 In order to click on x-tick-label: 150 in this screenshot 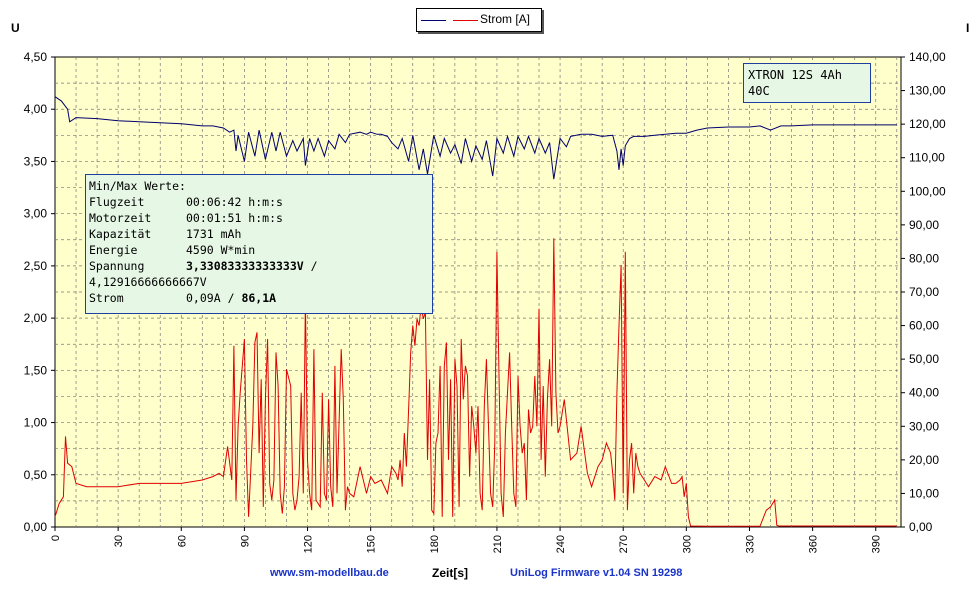, I will do `click(372, 544)`.